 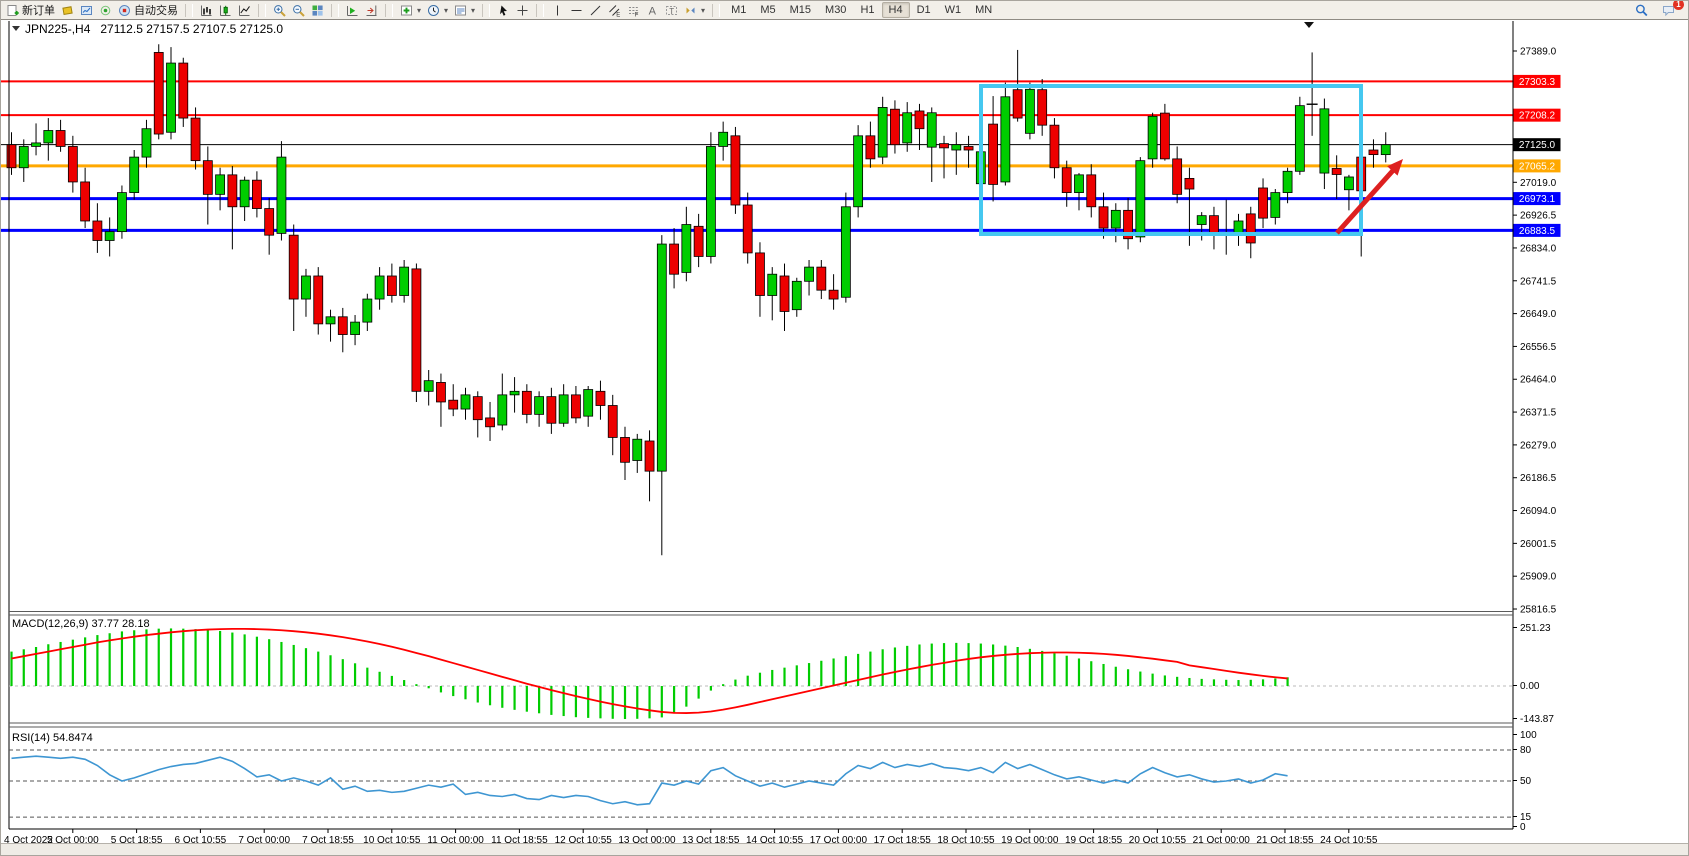 What do you see at coordinates (1171, 160) in the screenshot?
I see `consolidation-rectangle` at bounding box center [1171, 160].